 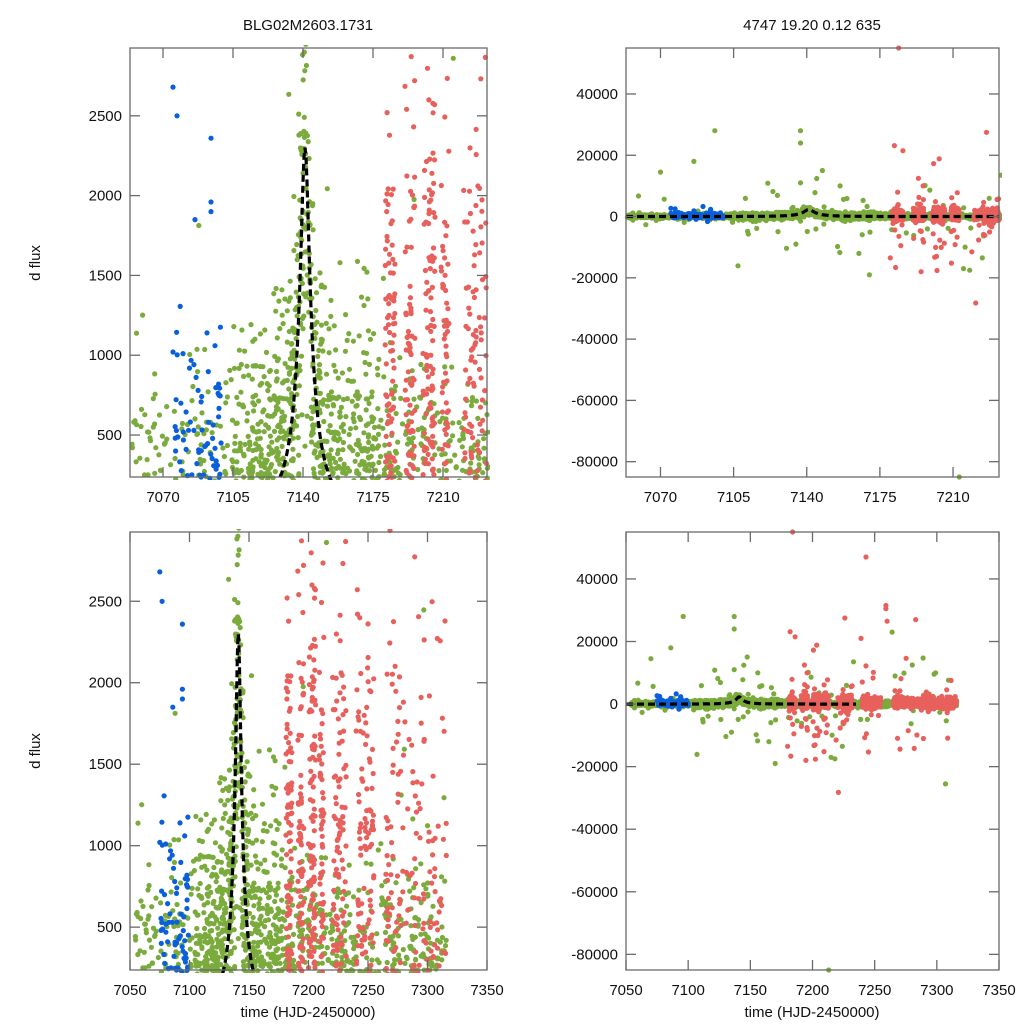 I want to click on x-tick-label: 7175, so click(x=879, y=497).